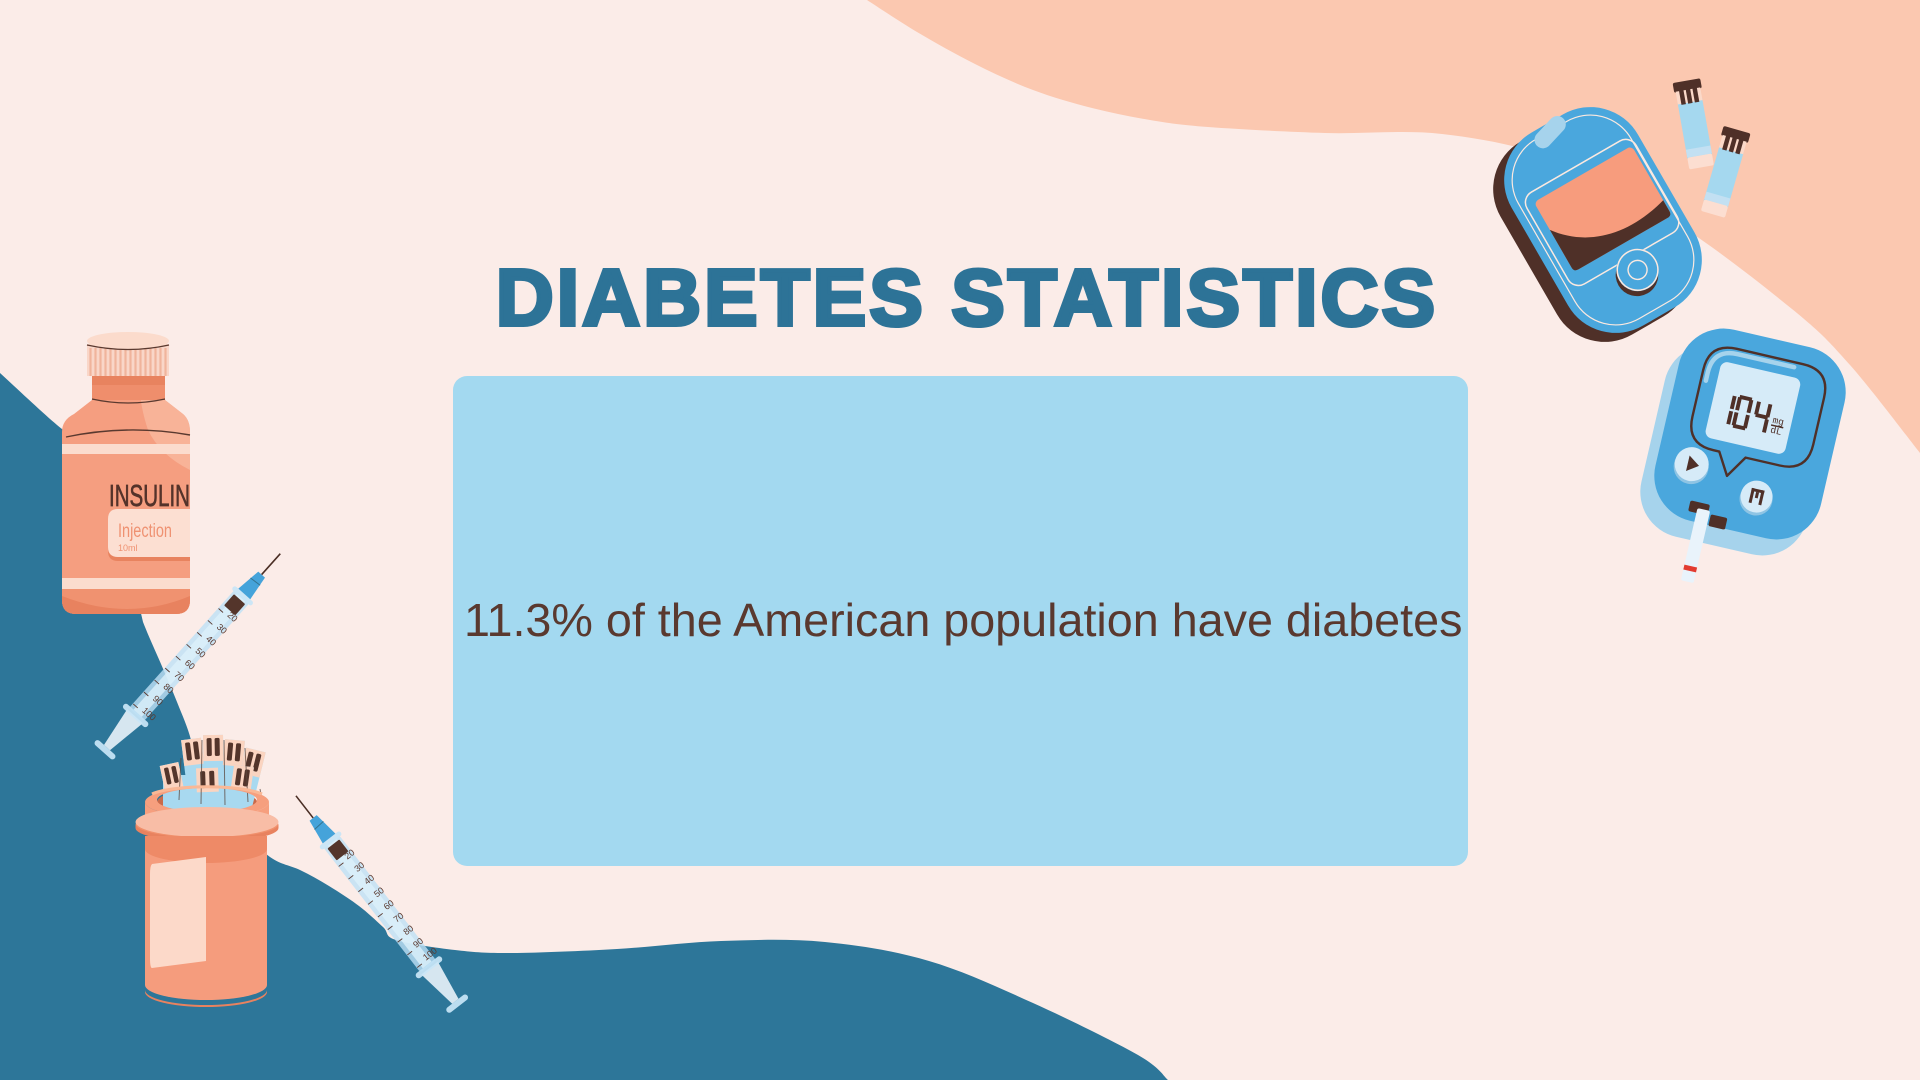  I want to click on svg-text: Injection, so click(145, 531).